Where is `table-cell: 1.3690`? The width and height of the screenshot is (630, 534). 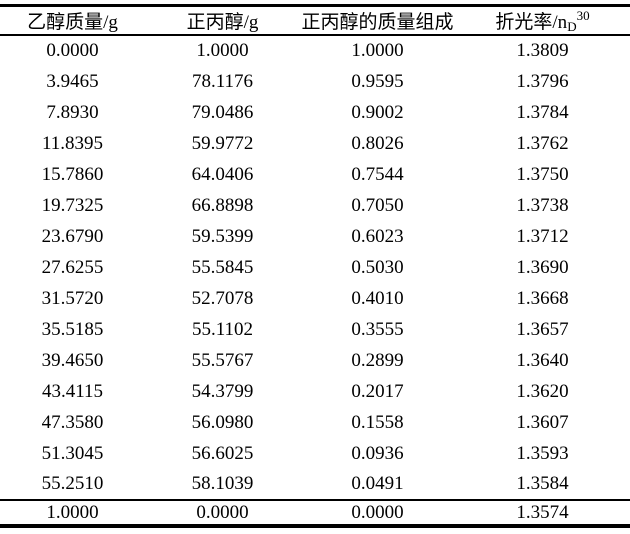 table-cell: 1.3690 is located at coordinates (542, 267).